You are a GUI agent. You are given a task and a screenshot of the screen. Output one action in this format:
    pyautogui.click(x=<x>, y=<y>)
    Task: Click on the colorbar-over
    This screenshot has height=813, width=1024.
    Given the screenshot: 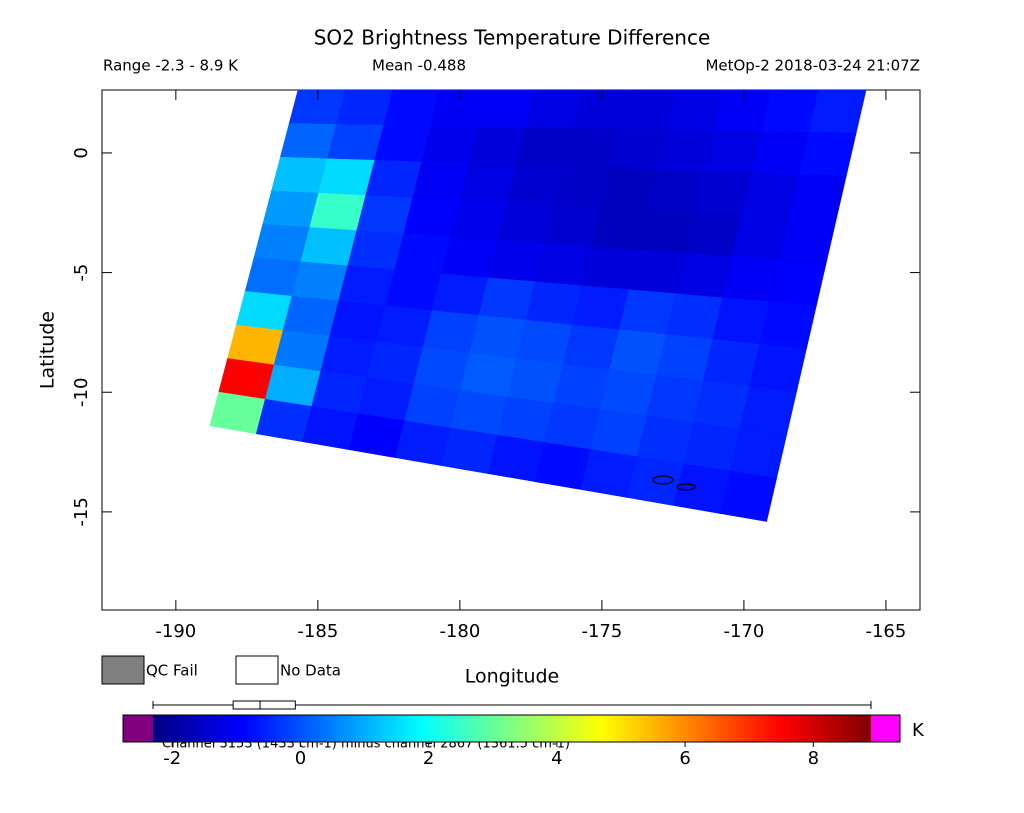 What is the action you would take?
    pyautogui.click(x=885, y=728)
    